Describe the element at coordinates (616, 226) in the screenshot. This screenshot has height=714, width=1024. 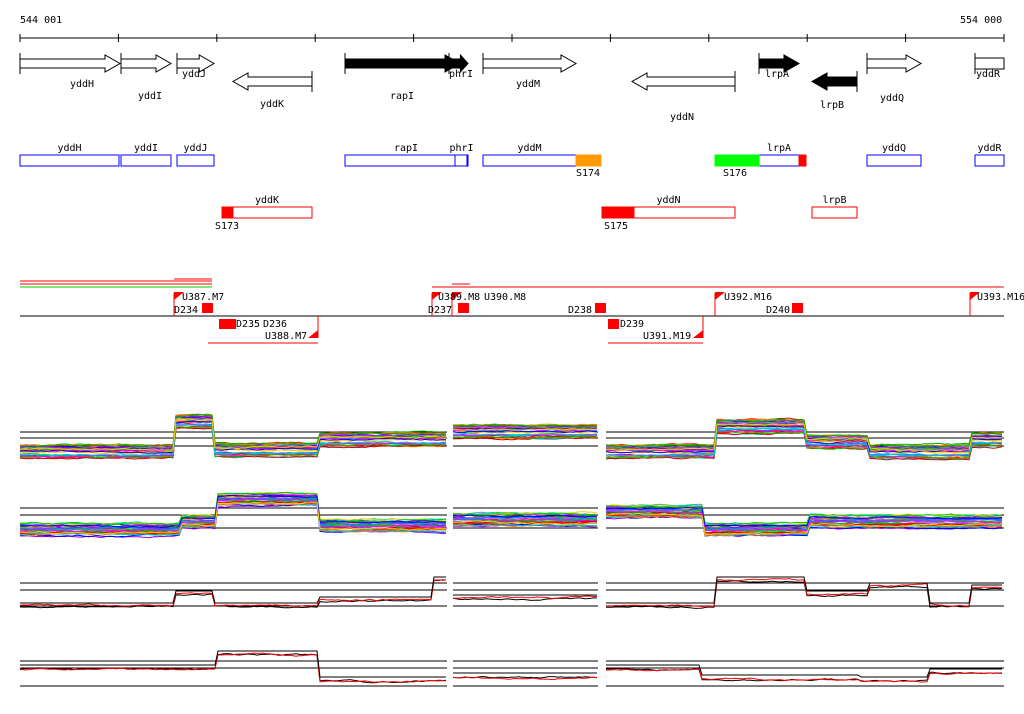
I see `transcript-label: S175` at that location.